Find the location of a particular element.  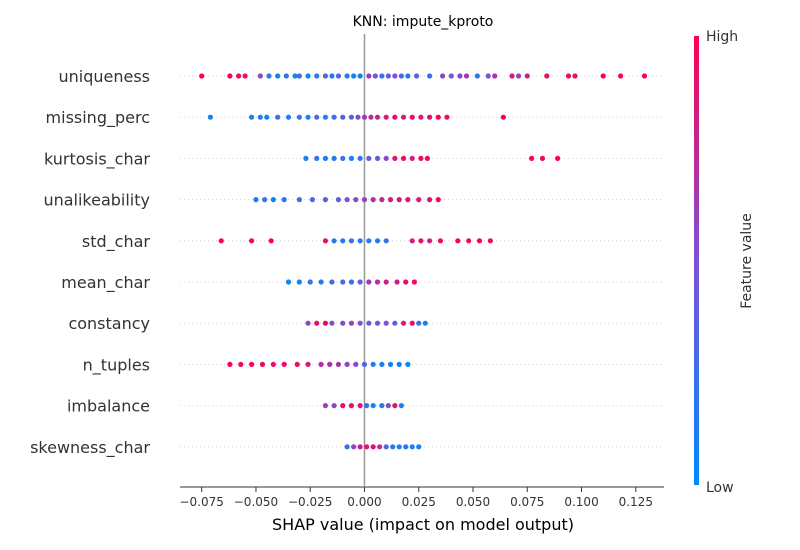

feature-label: skewness_char is located at coordinates (90, 448).